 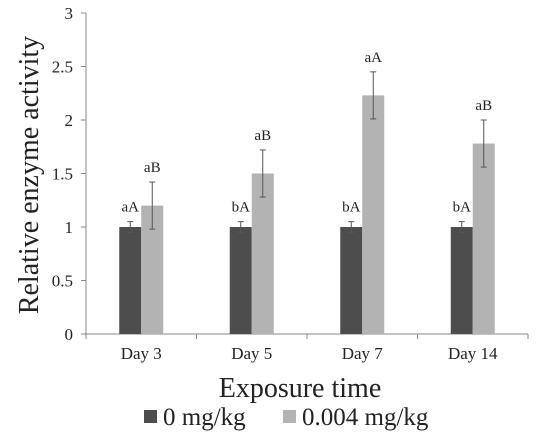 What do you see at coordinates (473, 353) in the screenshot?
I see `x-tick-label: Day 14` at bounding box center [473, 353].